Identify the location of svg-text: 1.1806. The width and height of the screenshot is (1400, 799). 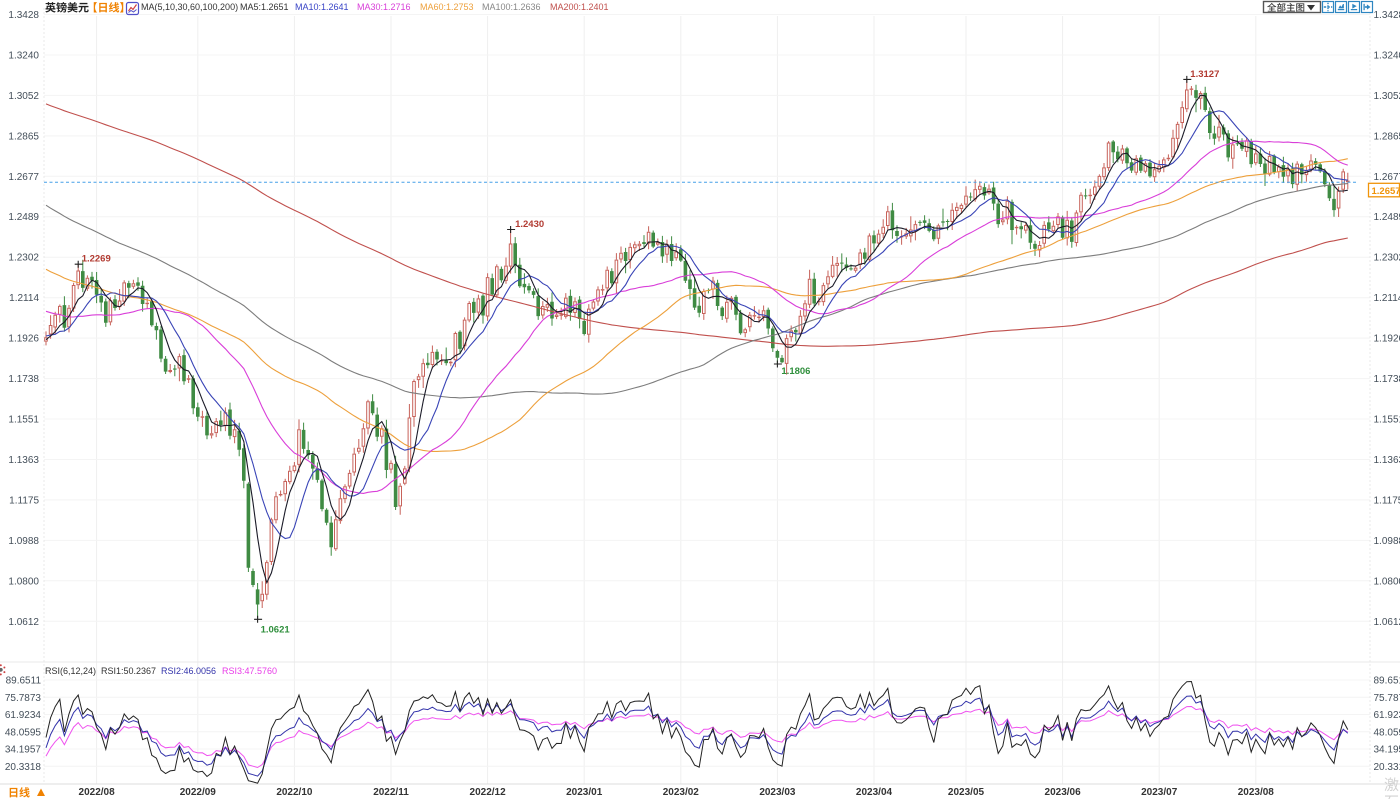
(795, 371).